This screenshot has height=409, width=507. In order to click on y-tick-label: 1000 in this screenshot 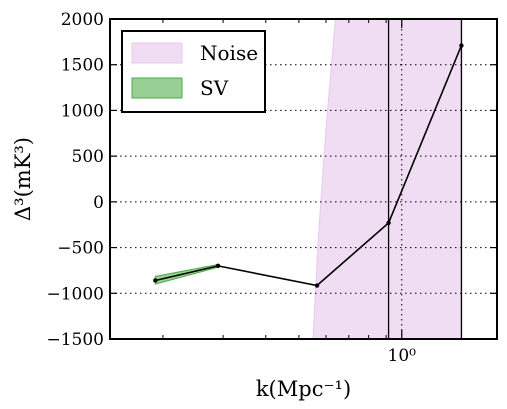, I will do `click(82, 111)`.